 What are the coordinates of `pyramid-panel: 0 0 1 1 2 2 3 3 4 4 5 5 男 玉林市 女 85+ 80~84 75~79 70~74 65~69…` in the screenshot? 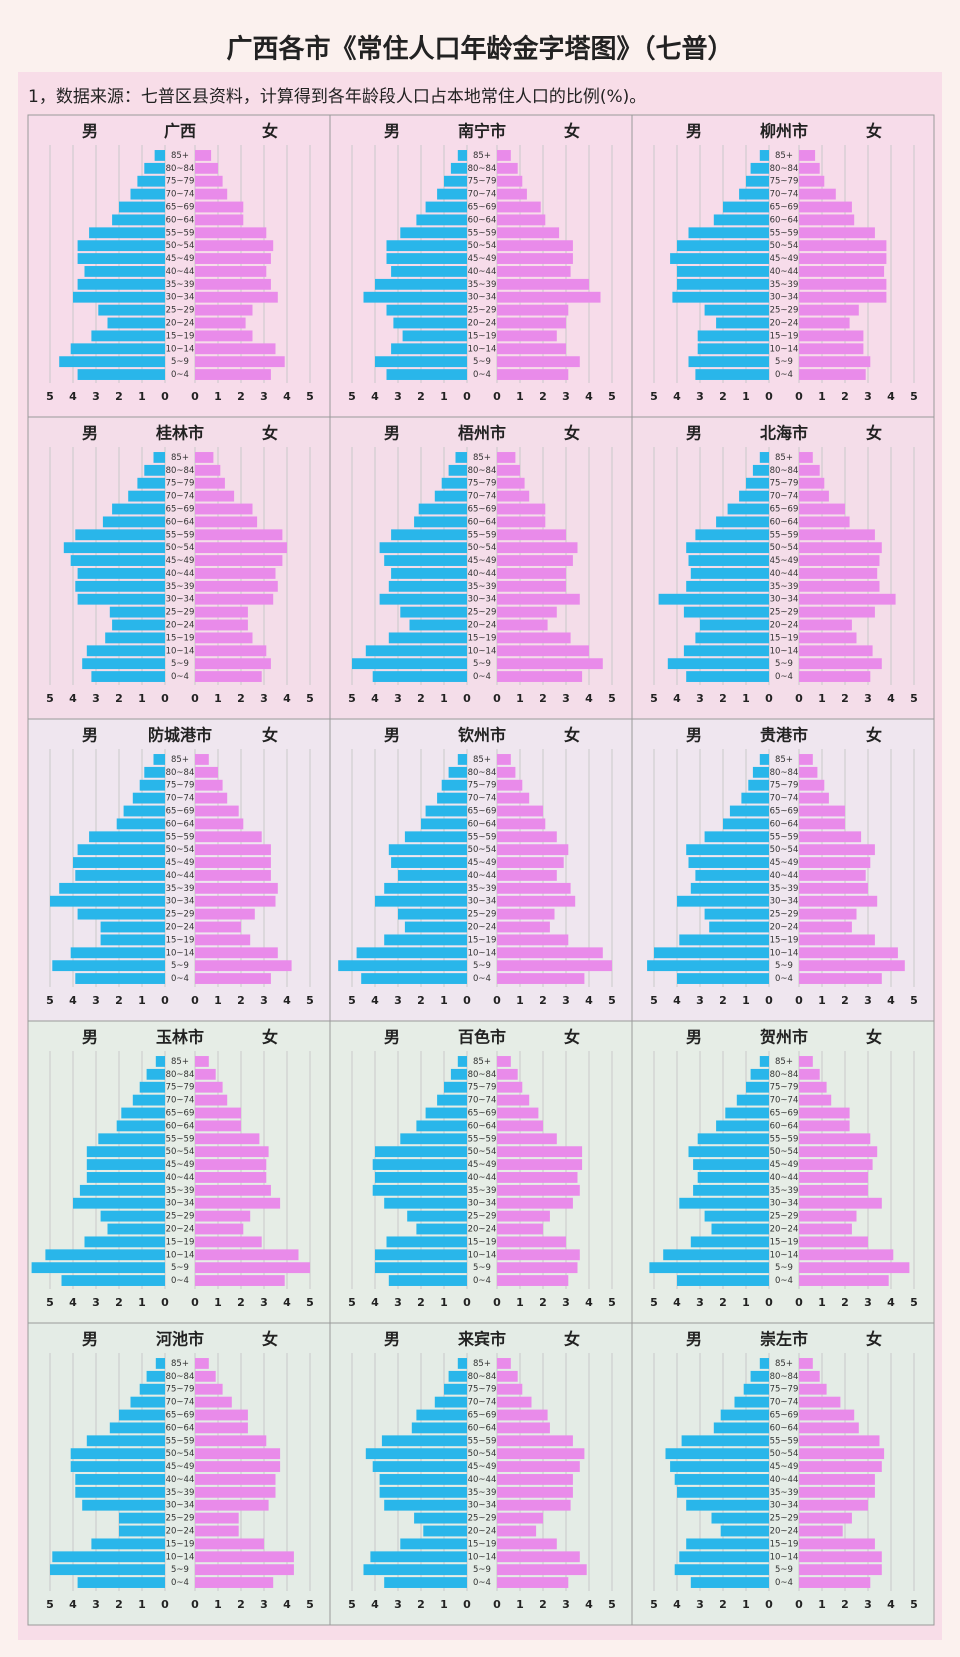 It's located at (179, 1172).